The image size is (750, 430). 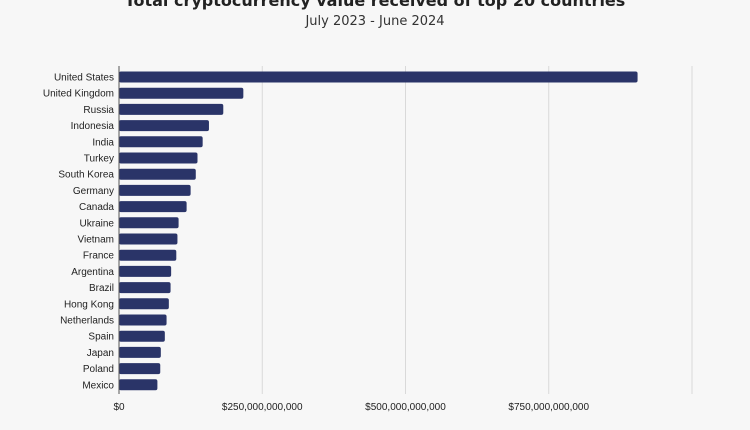 What do you see at coordinates (98, 110) in the screenshot?
I see `category-label: Russia` at bounding box center [98, 110].